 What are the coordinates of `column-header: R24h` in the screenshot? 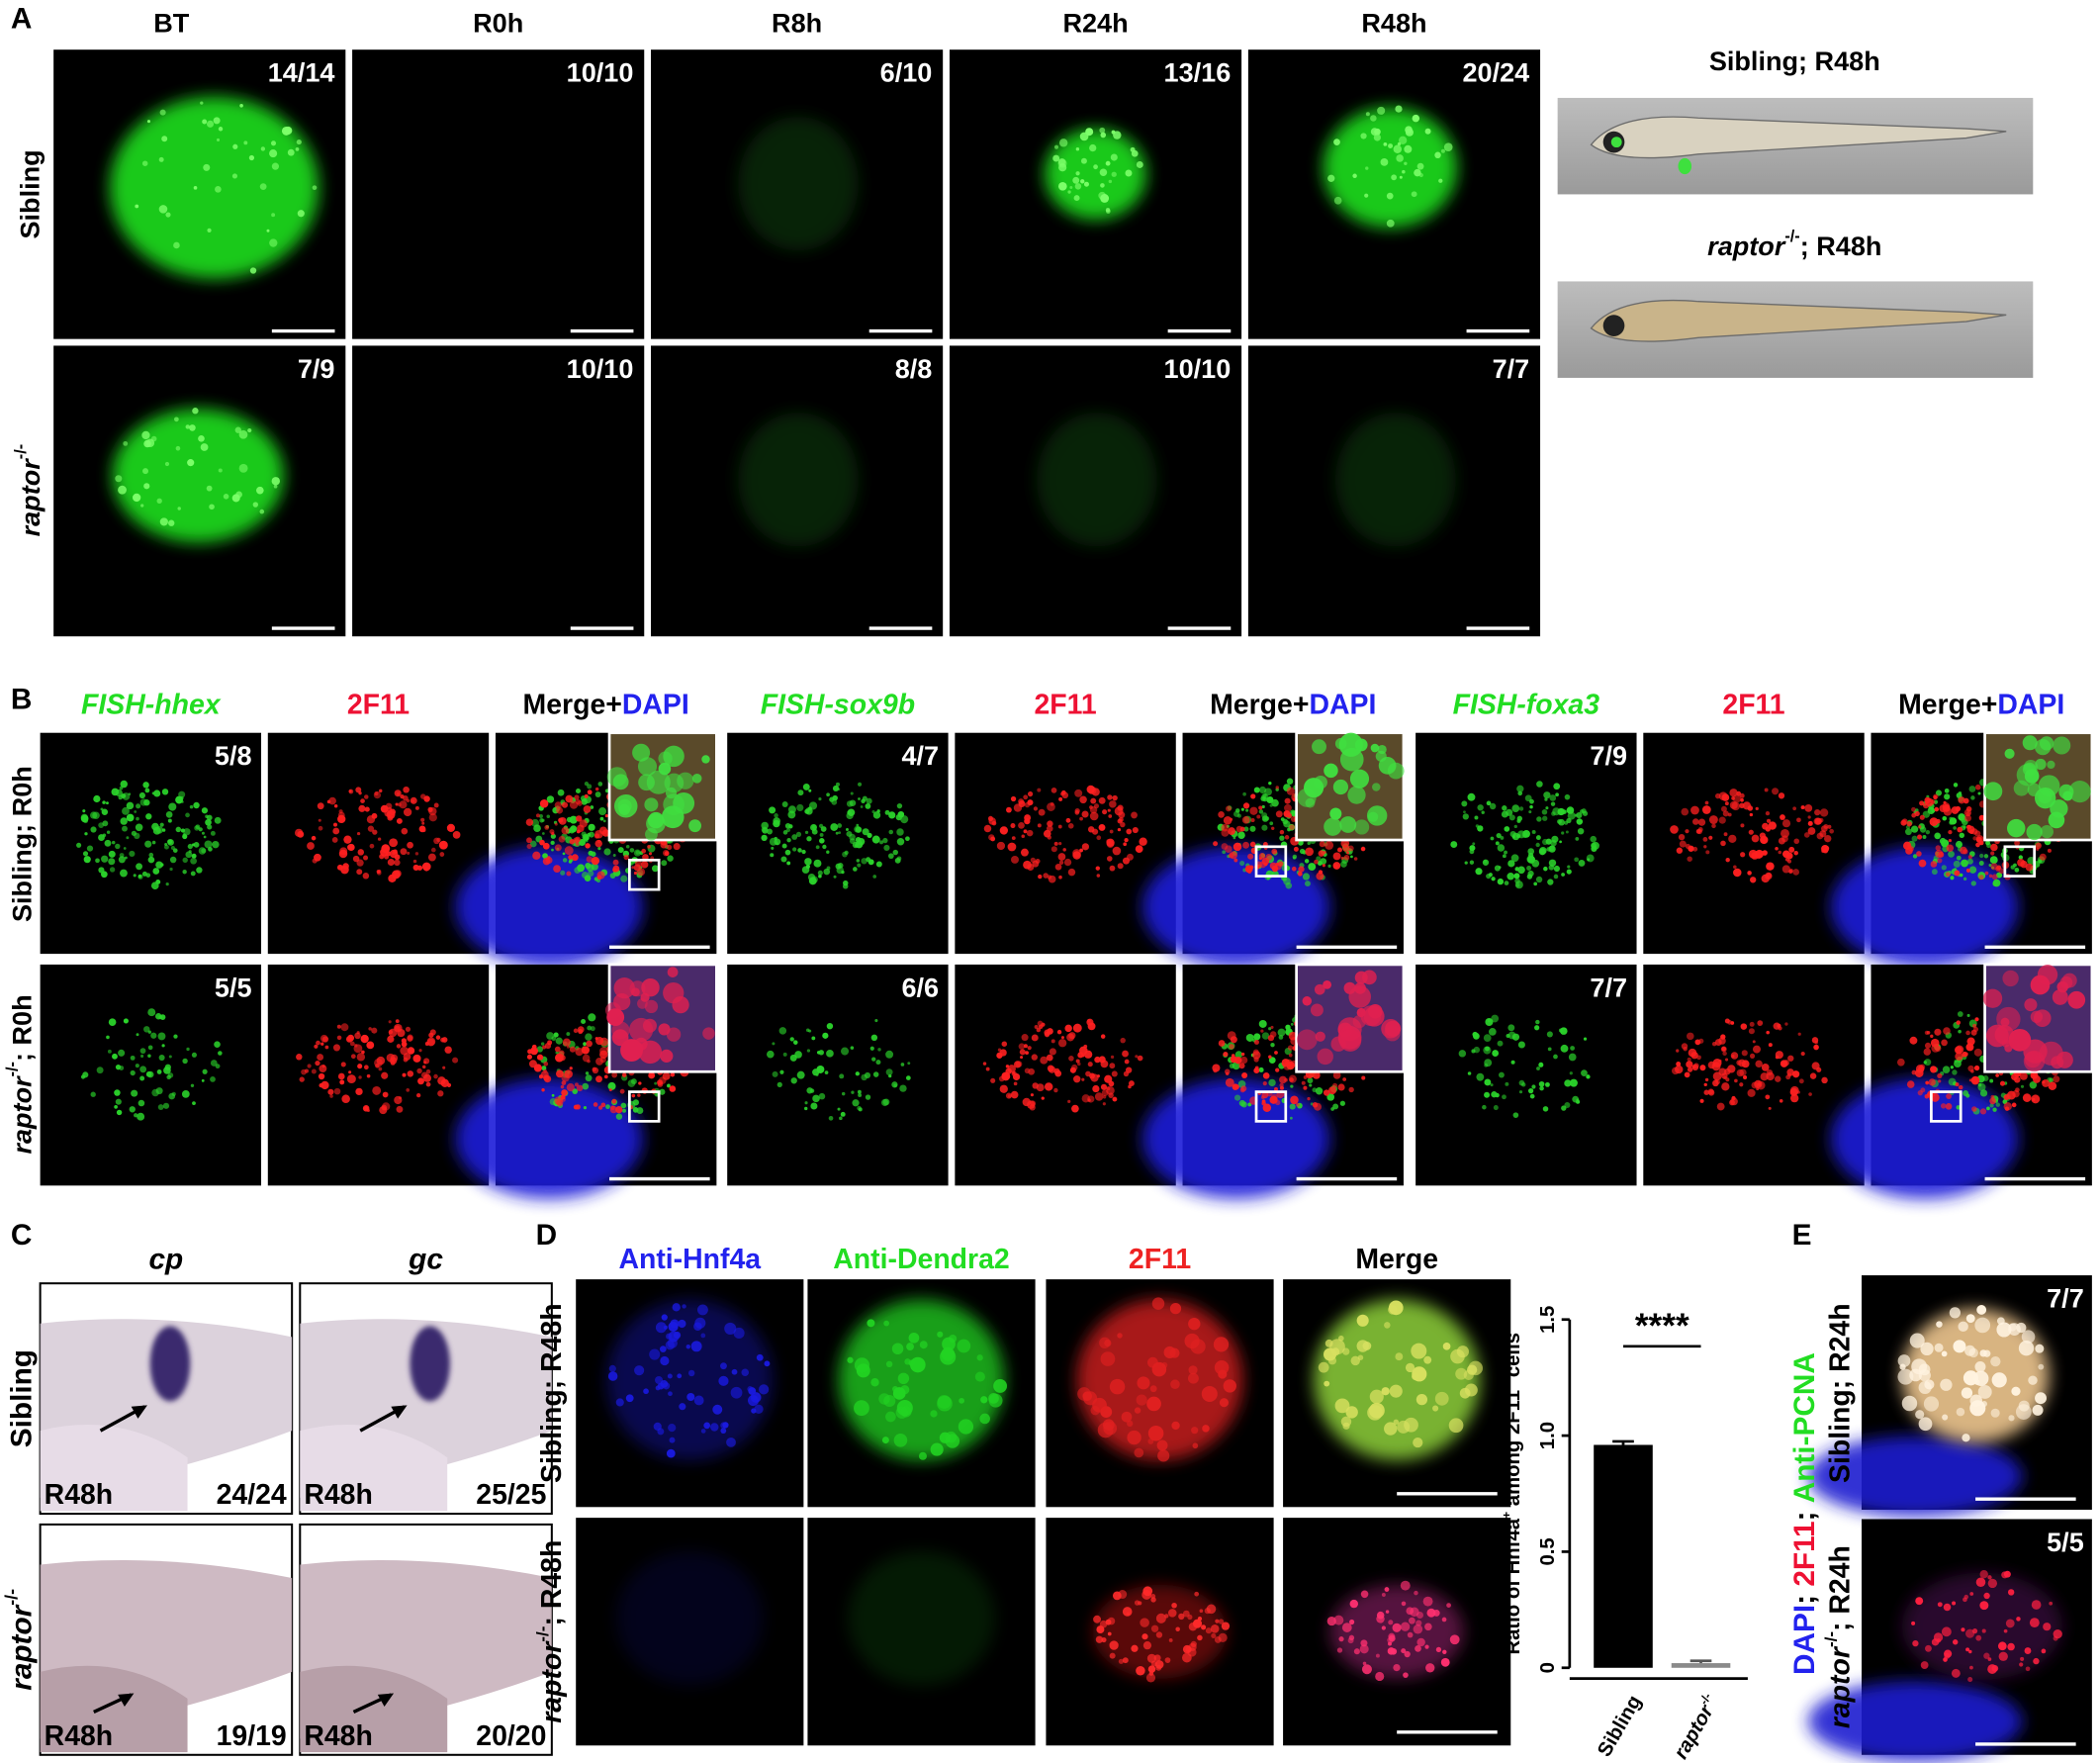 It's located at (1095, 23).